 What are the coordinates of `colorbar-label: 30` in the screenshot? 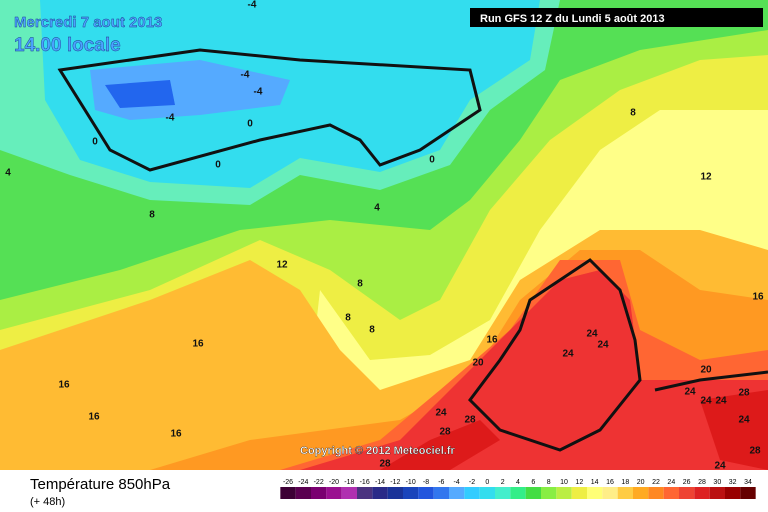 It's located at (717, 482).